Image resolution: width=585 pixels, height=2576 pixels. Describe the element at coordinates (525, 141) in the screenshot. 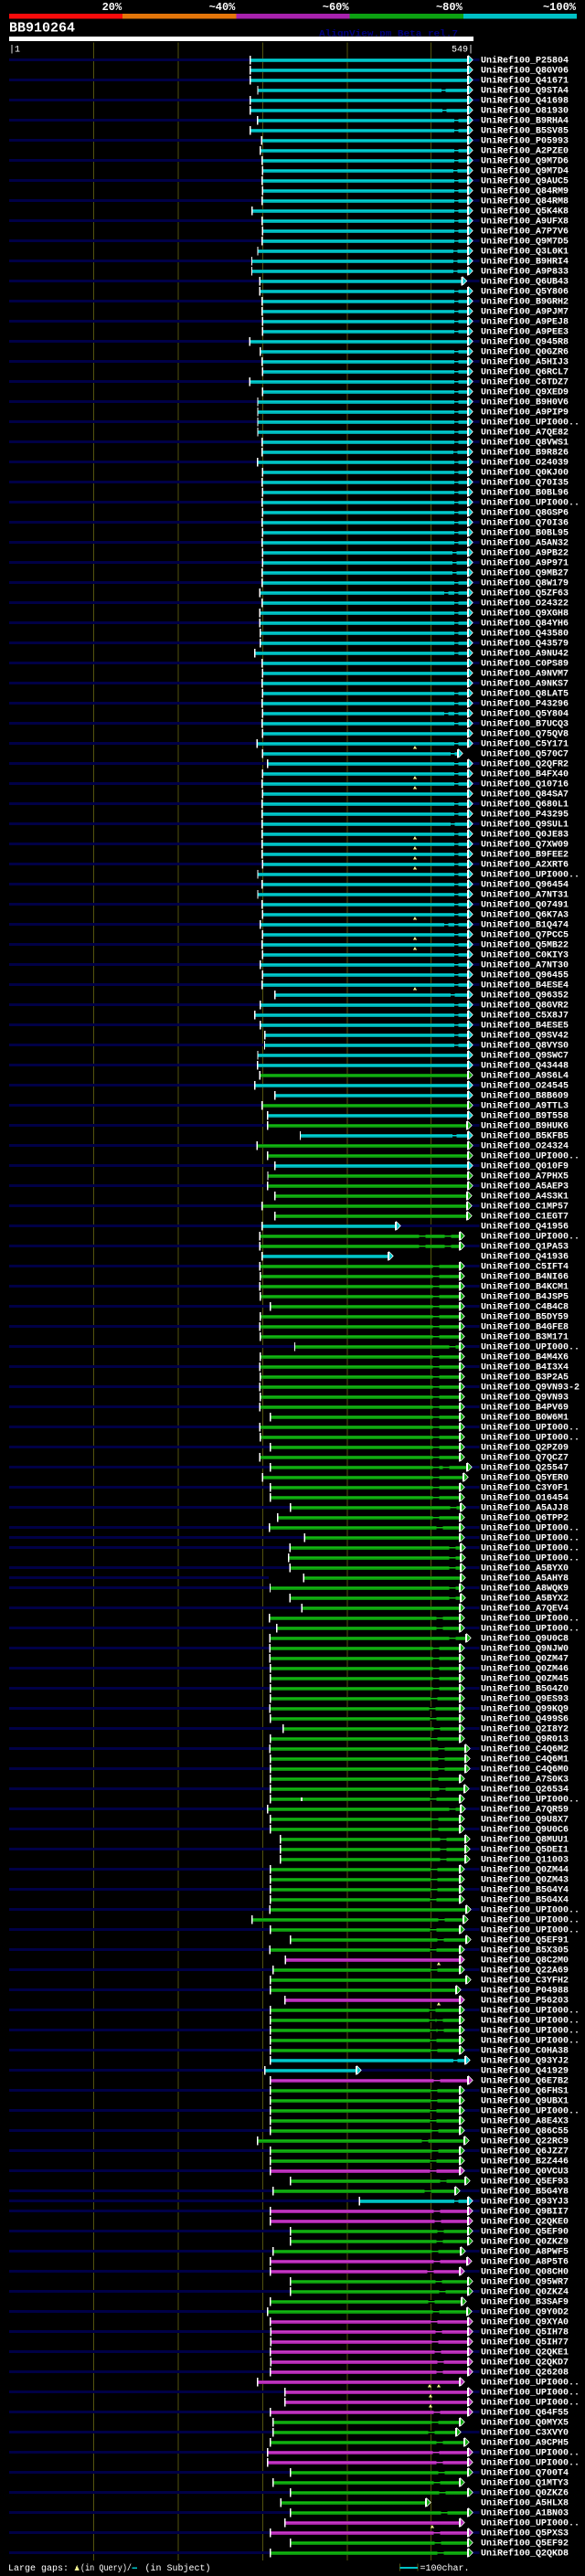

I see `svg-text: UniRef100_P05993` at that location.